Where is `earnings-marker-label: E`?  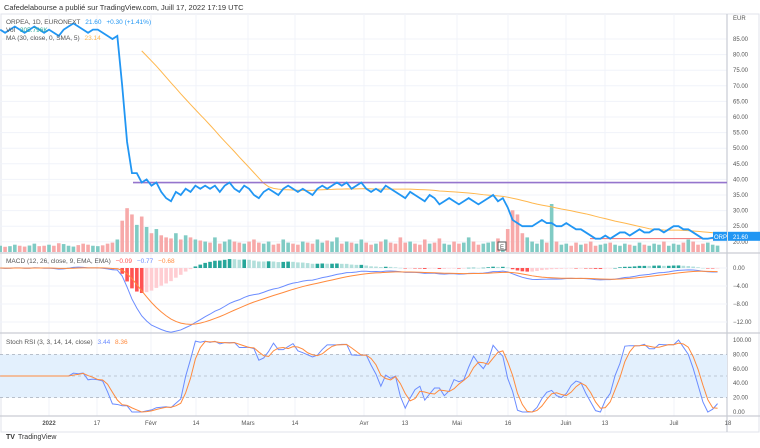
earnings-marker-label: E is located at coordinates (502, 248).